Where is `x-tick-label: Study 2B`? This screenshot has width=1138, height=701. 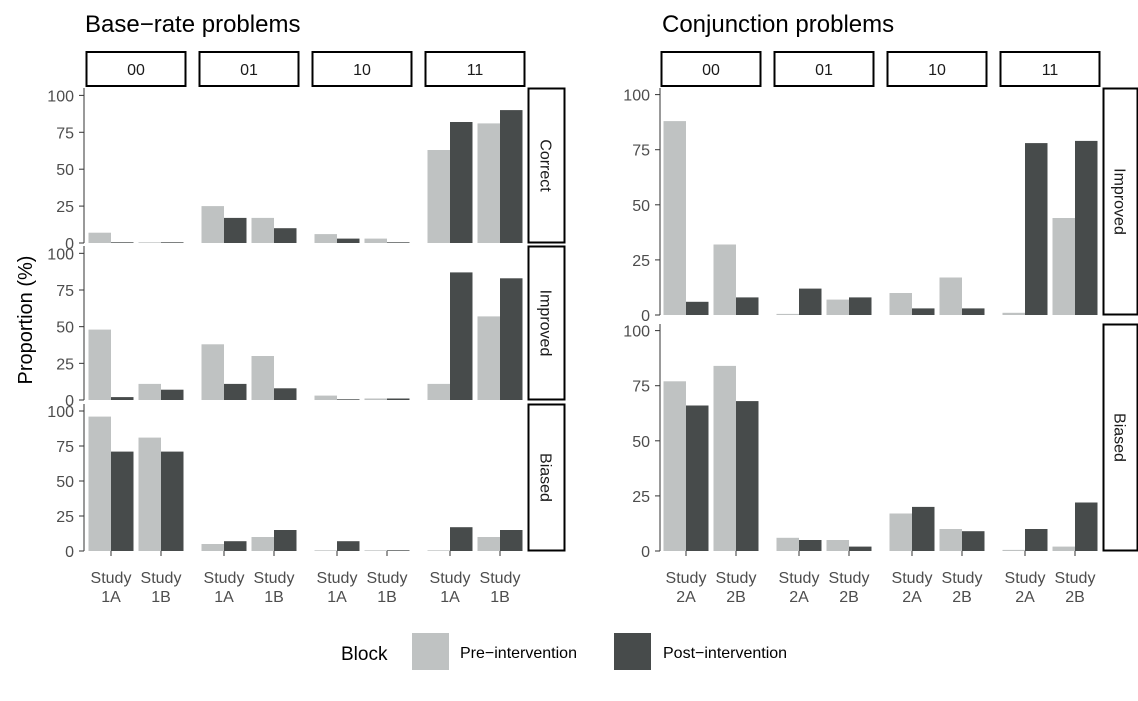
x-tick-label: Study 2B is located at coordinates (962, 588).